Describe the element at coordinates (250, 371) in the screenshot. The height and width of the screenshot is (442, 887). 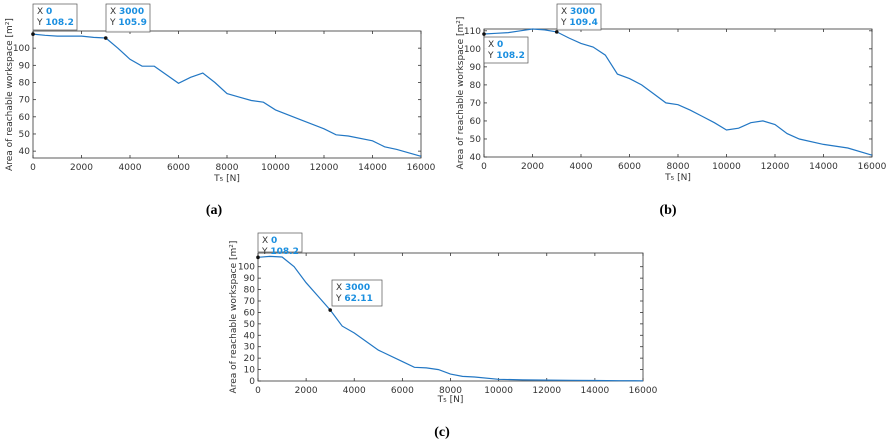
I see `y-tick-label: 10` at that location.